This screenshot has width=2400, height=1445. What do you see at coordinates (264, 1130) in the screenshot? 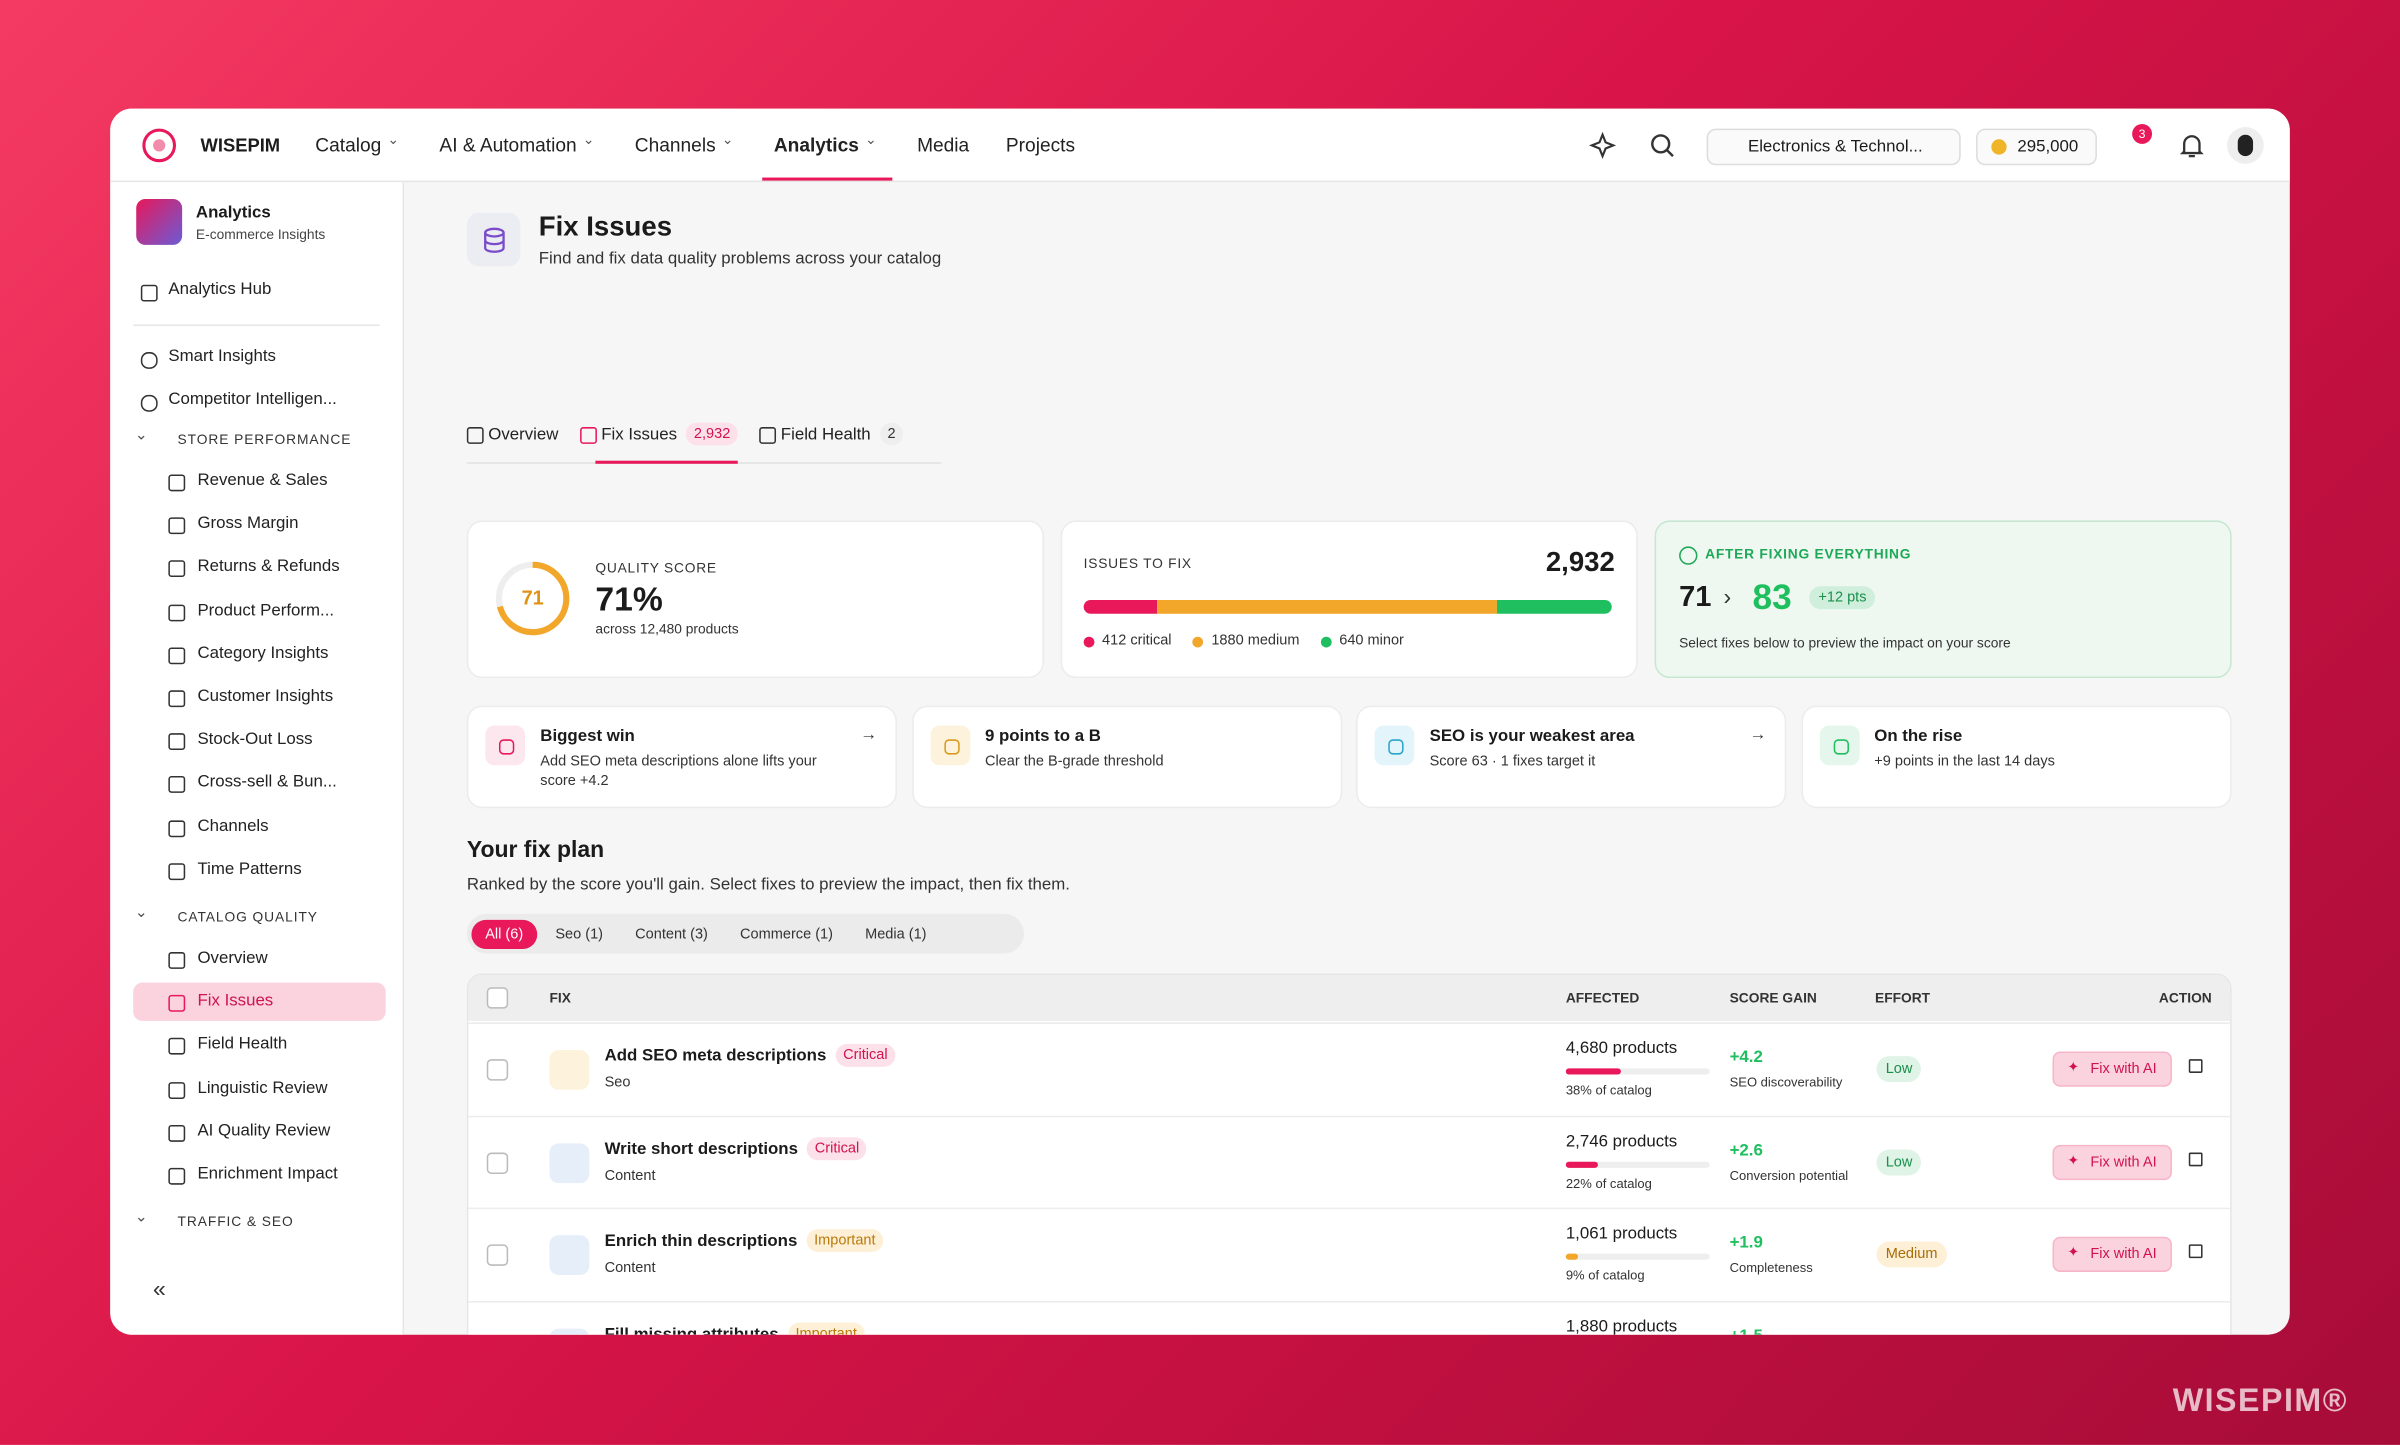
I see `menu-item: AI Quality Review` at bounding box center [264, 1130].